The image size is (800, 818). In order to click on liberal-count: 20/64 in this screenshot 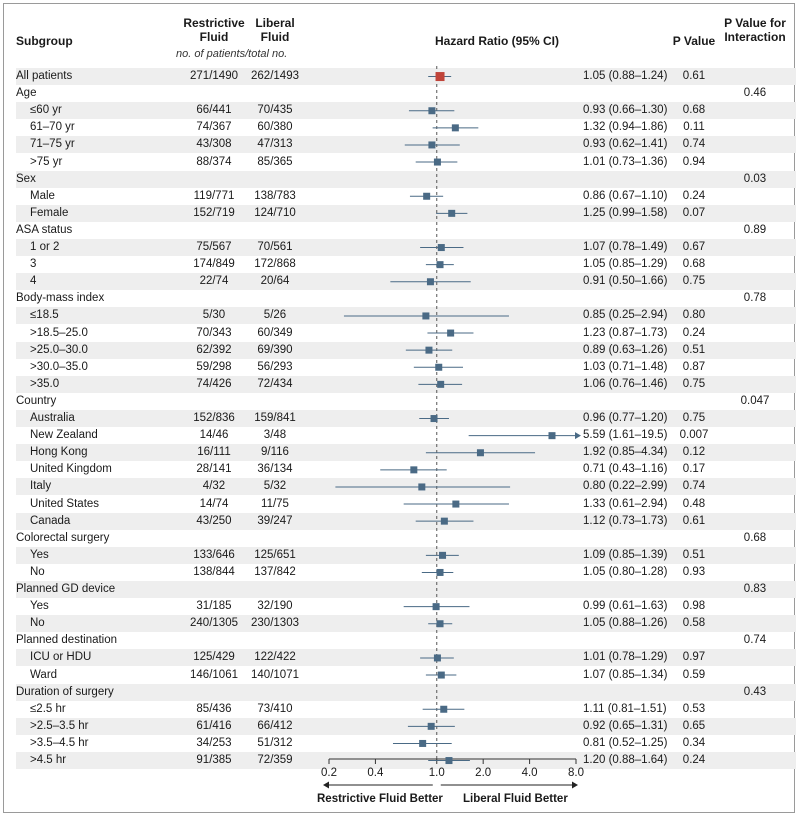, I will do `click(275, 281)`.